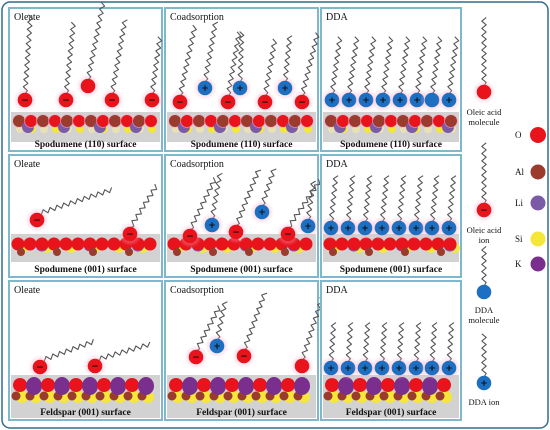 The height and width of the screenshot is (430, 550). I want to click on panel-title: Coadsorption, so click(197, 164).